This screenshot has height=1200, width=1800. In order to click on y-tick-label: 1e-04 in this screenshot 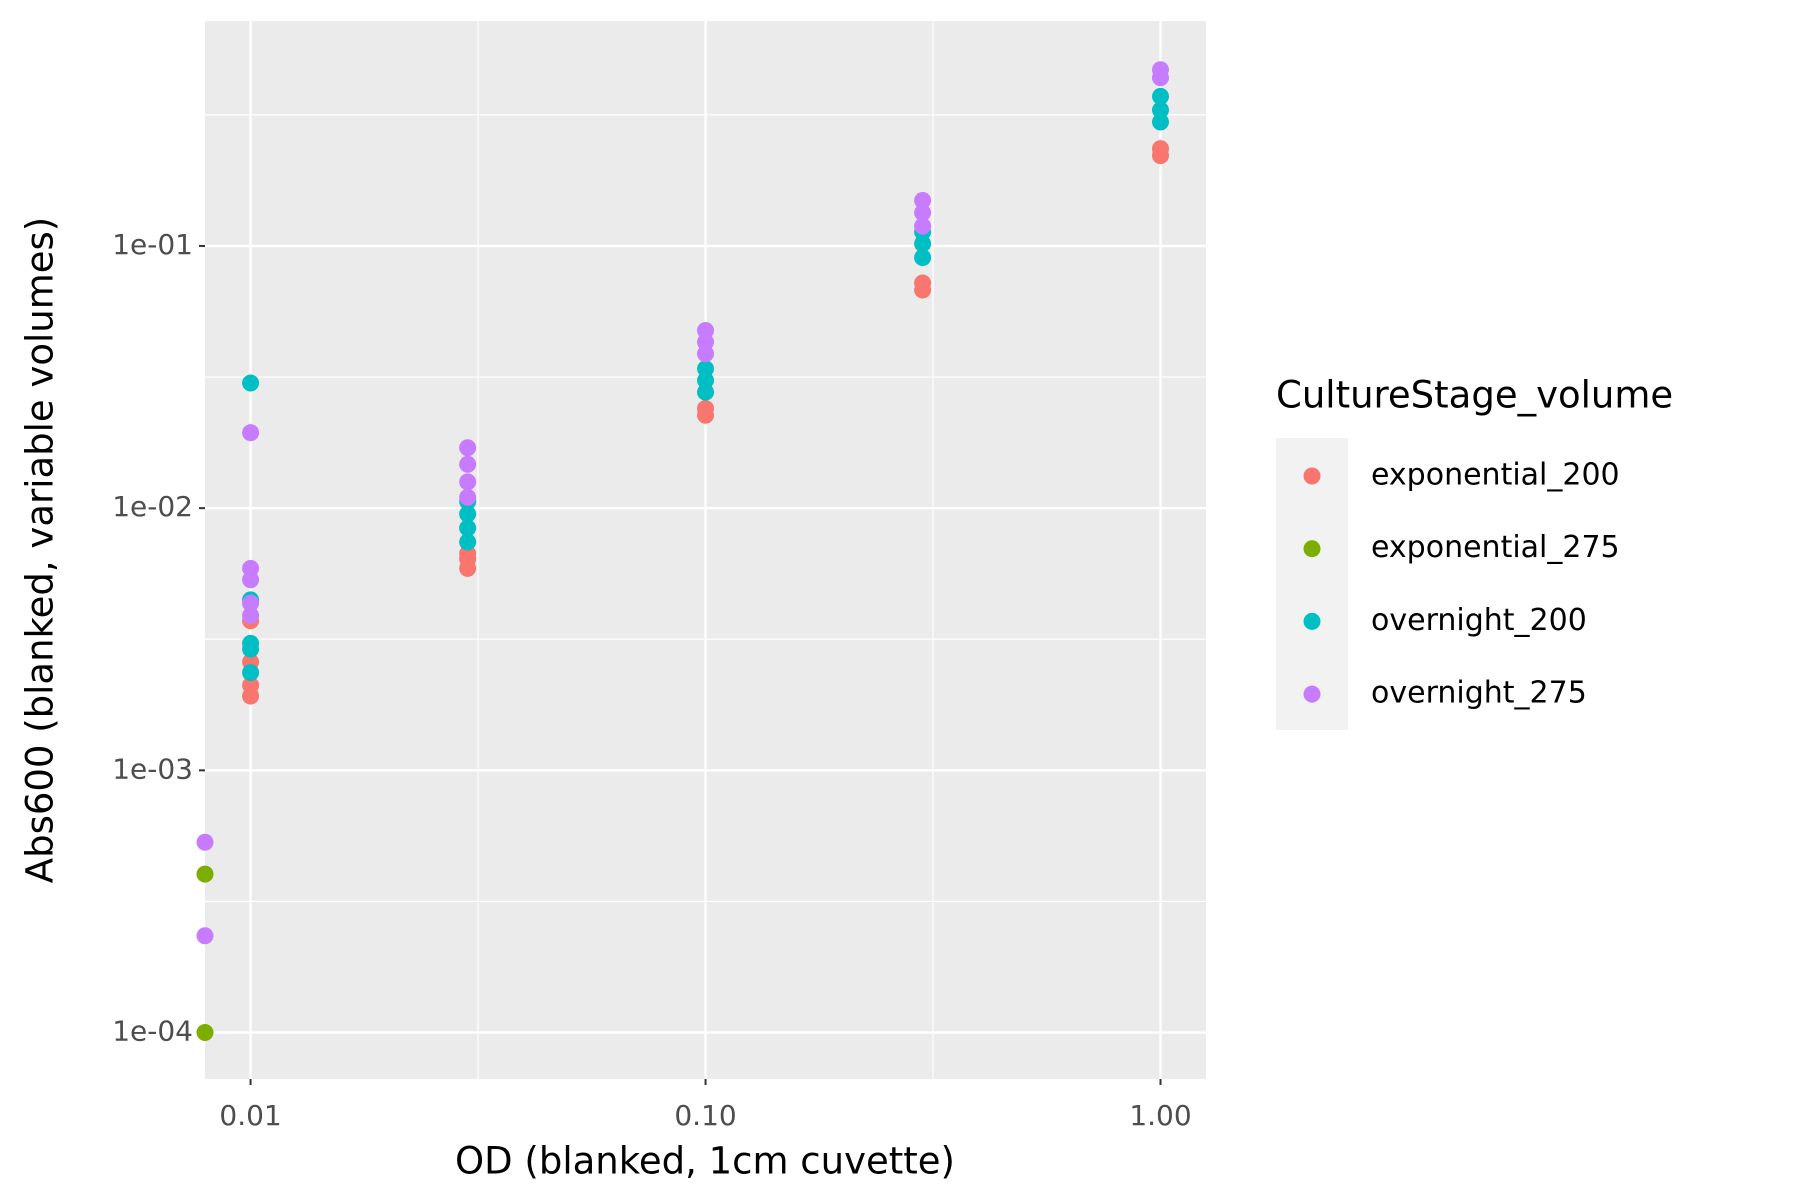, I will do `click(152, 1031)`.